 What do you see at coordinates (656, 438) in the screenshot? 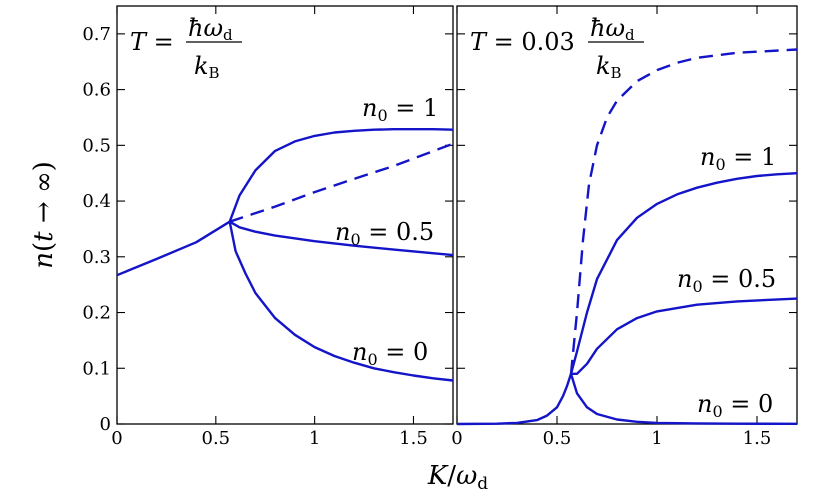
I see `right-x-tick-label: 1` at bounding box center [656, 438].